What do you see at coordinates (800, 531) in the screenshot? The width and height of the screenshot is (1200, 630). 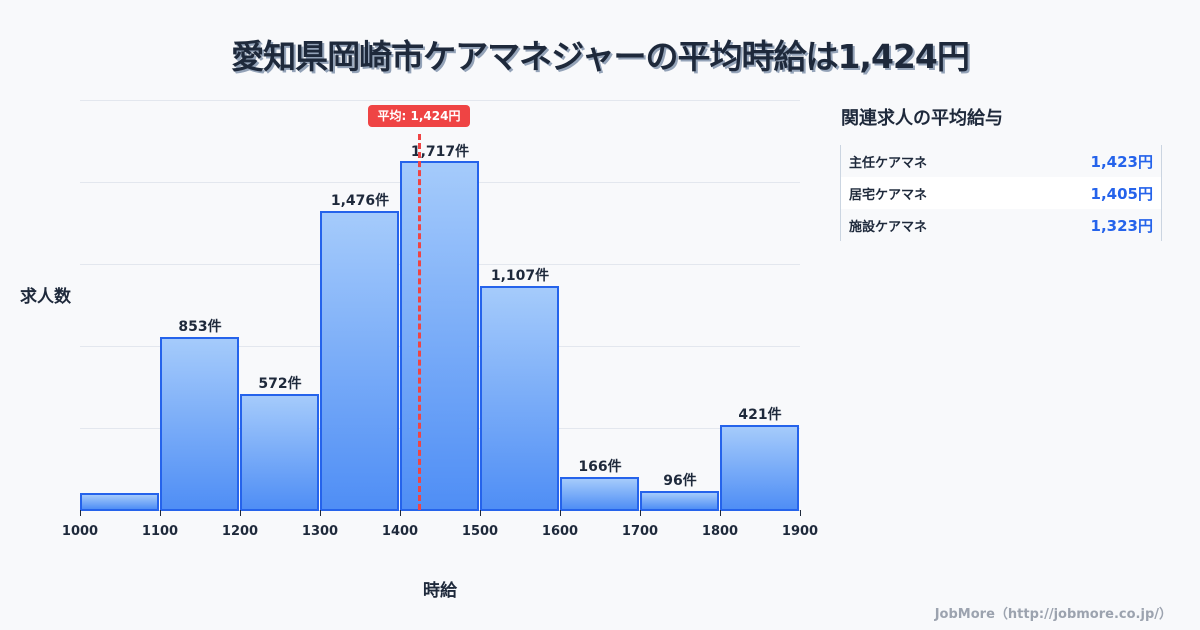 I see `x-tick-label: 1900` at bounding box center [800, 531].